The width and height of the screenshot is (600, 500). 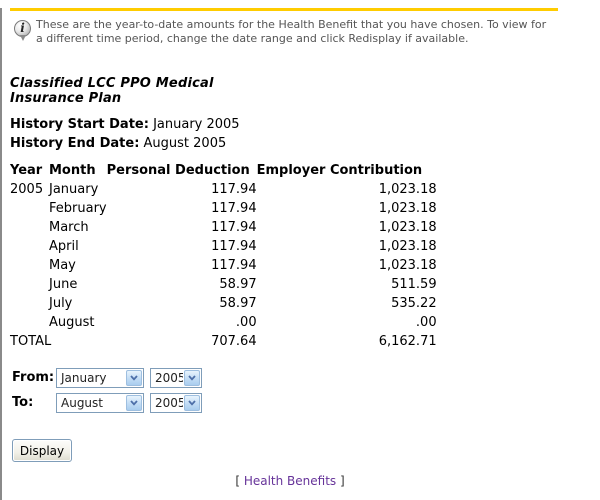 What do you see at coordinates (305, 124) in the screenshot?
I see `history-start-line: History Start Date: January 2005` at bounding box center [305, 124].